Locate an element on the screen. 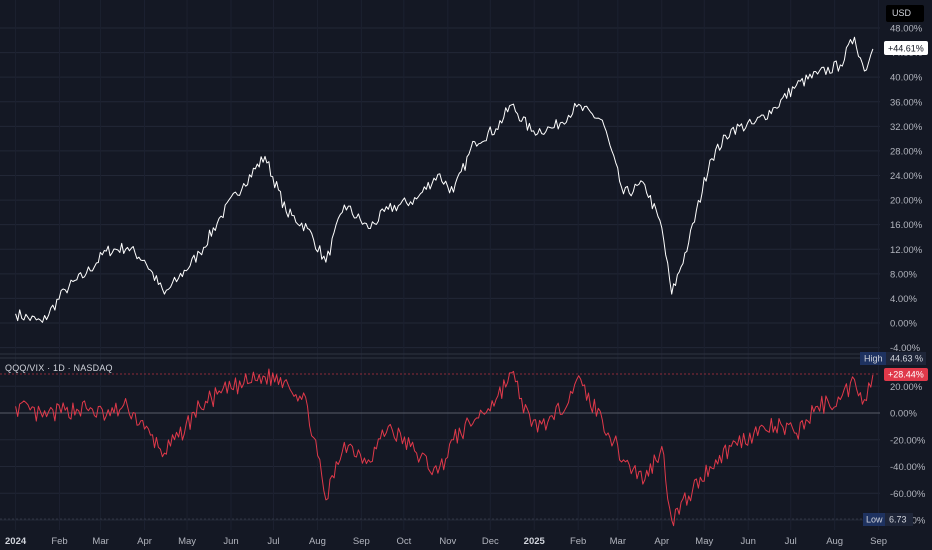 The height and width of the screenshot is (550, 932). top-y-tick-label: 24.00% is located at coordinates (906, 176).